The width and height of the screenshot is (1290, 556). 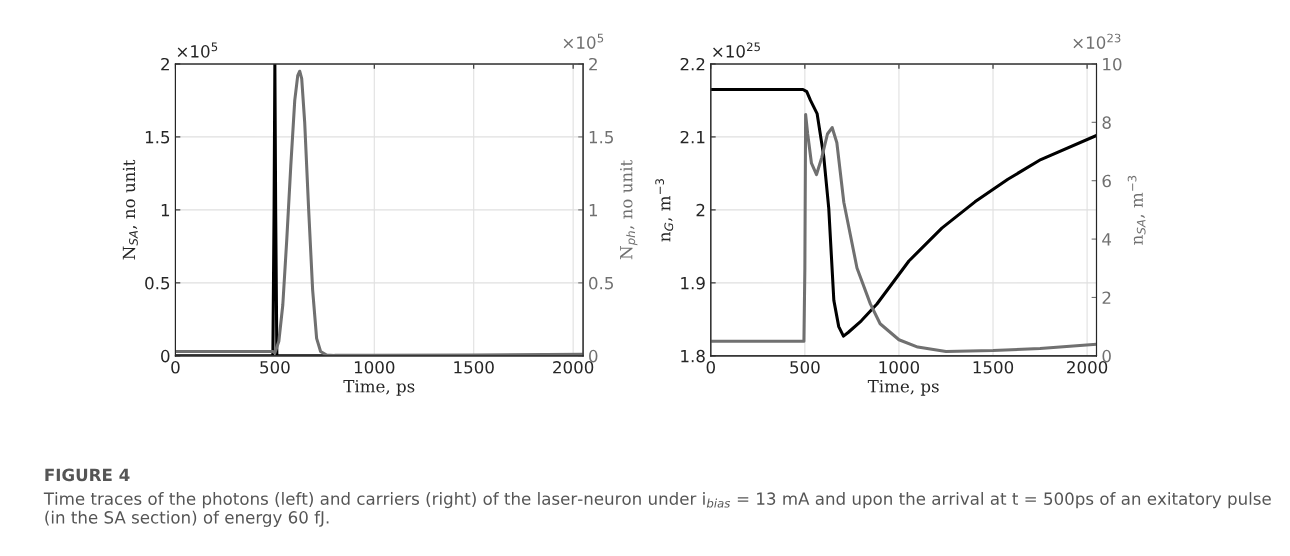 What do you see at coordinates (601, 283) in the screenshot?
I see `y2-tick-label: 0.5` at bounding box center [601, 283].